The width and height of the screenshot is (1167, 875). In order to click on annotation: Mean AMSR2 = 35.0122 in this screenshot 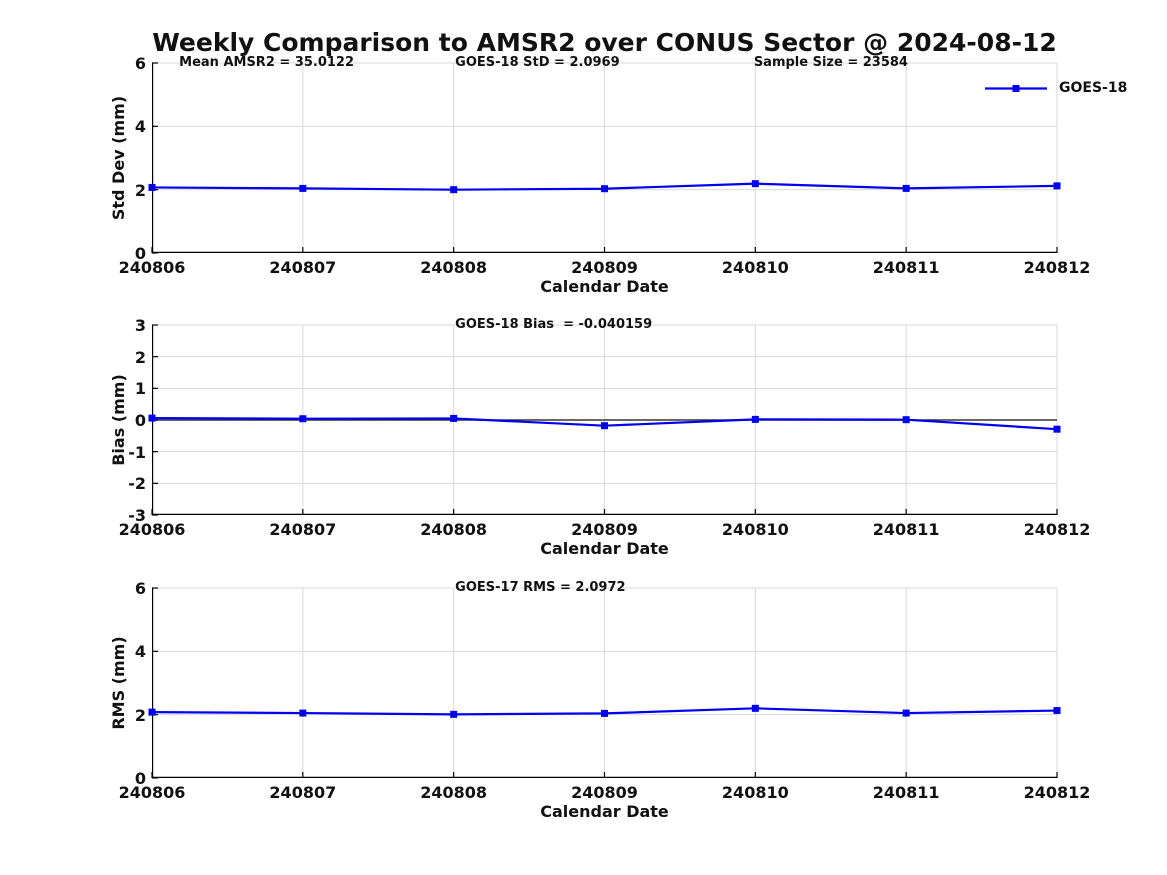, I will do `click(267, 62)`.